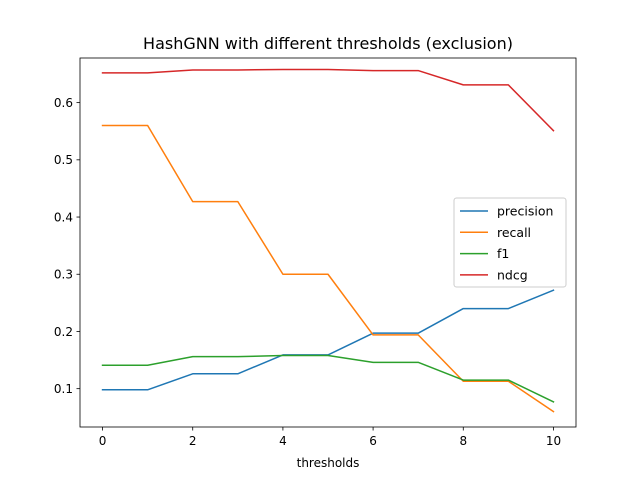 The image size is (640, 480). What do you see at coordinates (373, 441) in the screenshot?
I see `x-tick-label: 6` at bounding box center [373, 441].